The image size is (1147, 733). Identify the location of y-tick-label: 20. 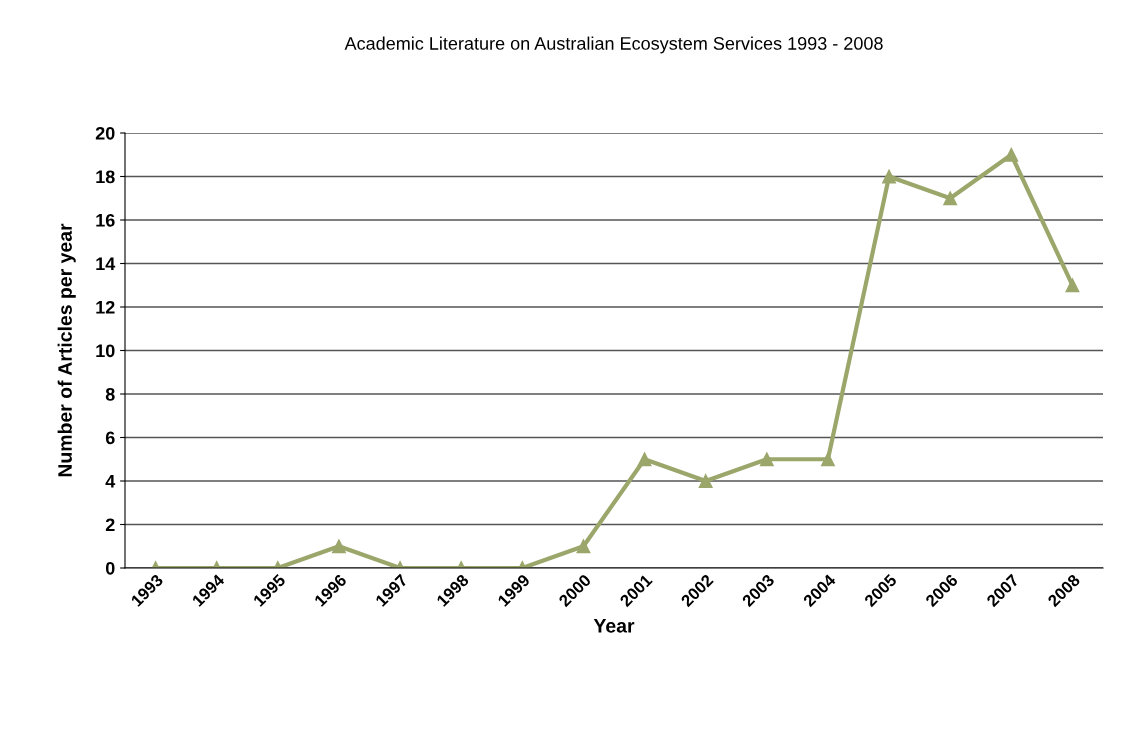
(105, 133).